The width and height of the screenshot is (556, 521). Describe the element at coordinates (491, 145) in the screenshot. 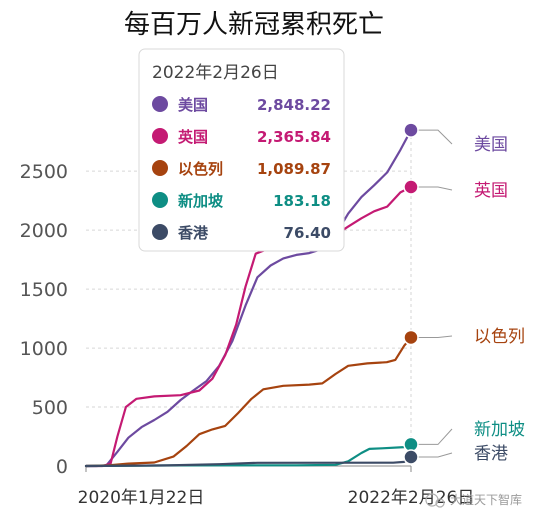

I see `series-end-label-0: 美国` at that location.